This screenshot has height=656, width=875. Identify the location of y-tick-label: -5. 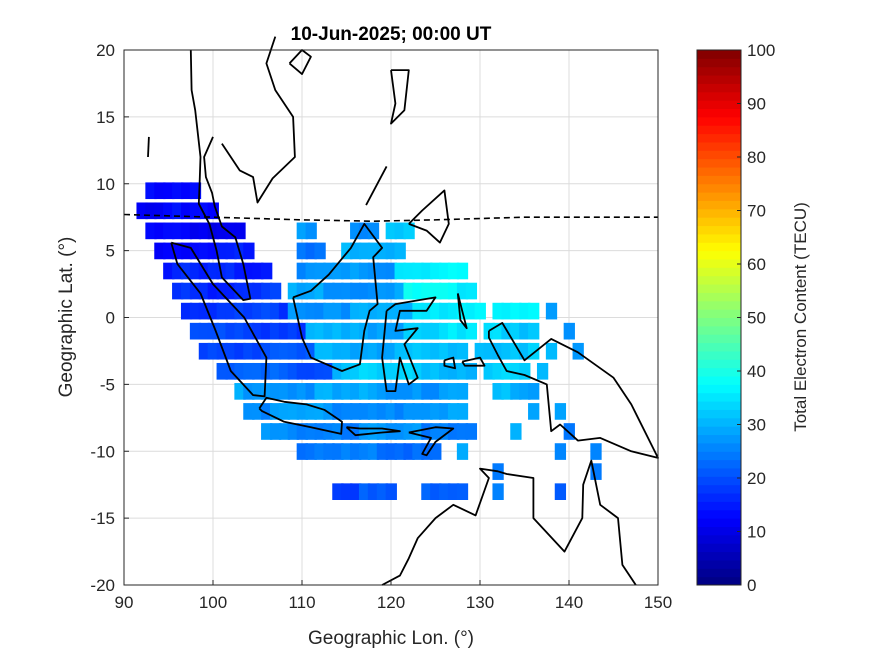
(107, 384).